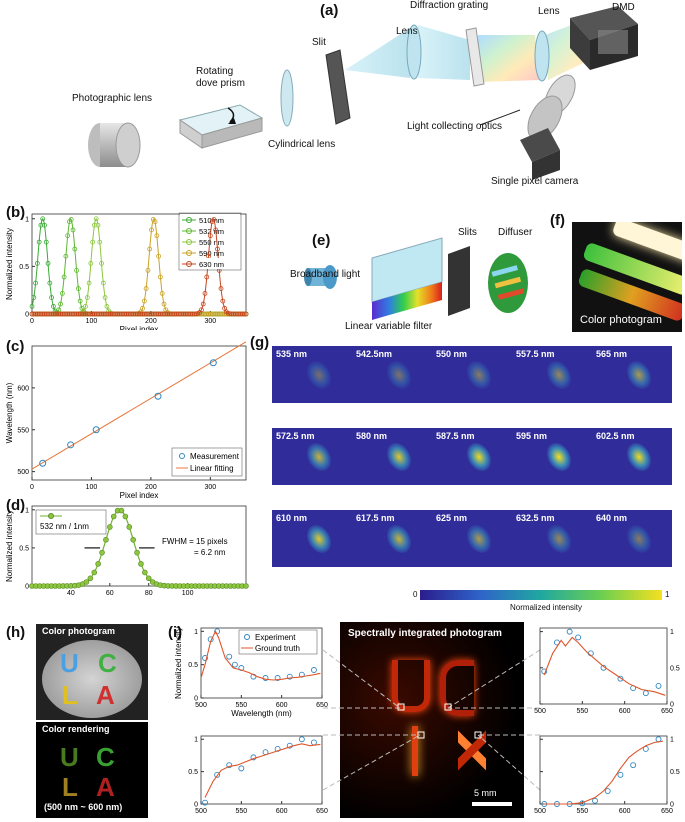  I want to click on spectral-tile: 587.5 nm, so click(472, 456).